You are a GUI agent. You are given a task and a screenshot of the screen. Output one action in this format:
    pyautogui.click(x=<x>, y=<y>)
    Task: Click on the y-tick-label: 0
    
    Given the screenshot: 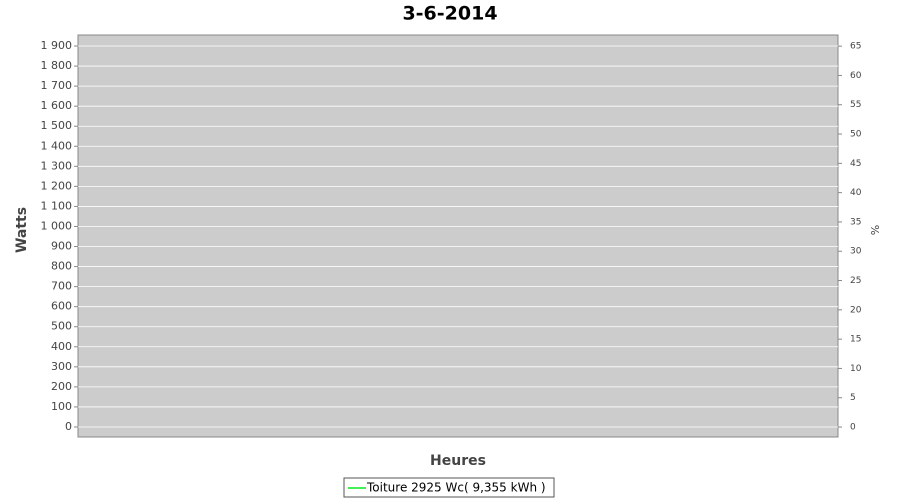 What is the action you would take?
    pyautogui.click(x=68, y=426)
    